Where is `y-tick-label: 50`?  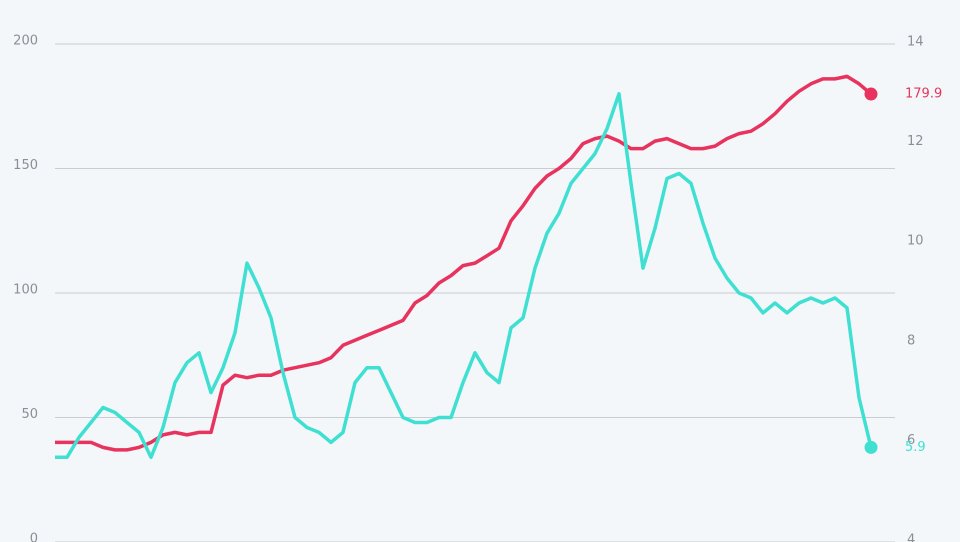 y-tick-label: 50 is located at coordinates (29, 414).